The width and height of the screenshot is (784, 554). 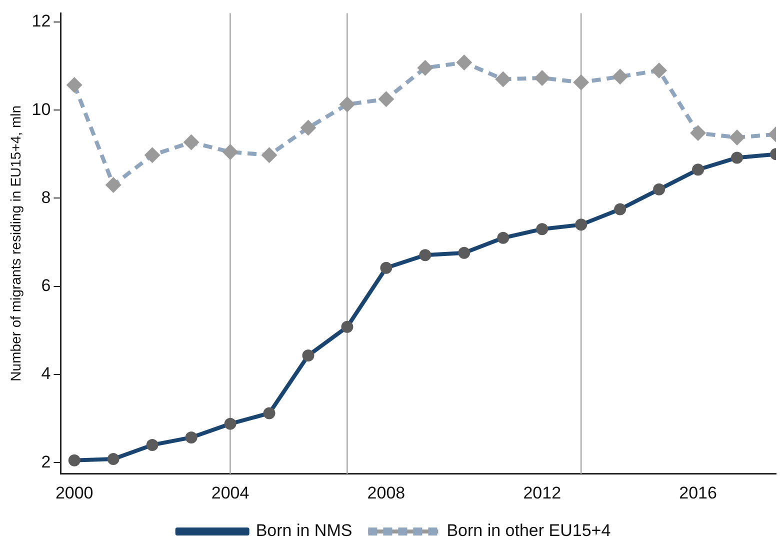 I want to click on y-tick-label: 6, so click(x=46, y=286).